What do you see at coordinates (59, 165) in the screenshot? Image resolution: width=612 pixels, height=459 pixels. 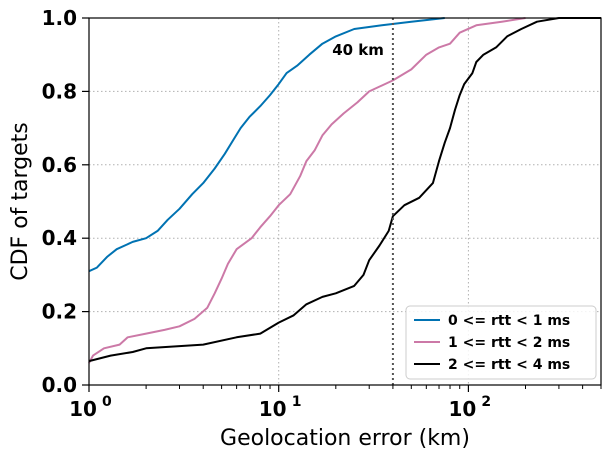 I see `y-tick-label: 0.6` at bounding box center [59, 165].